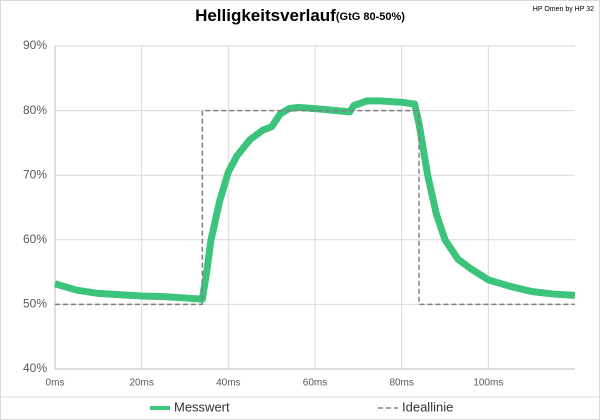  I want to click on x-tick-label: 60ms, so click(315, 383).